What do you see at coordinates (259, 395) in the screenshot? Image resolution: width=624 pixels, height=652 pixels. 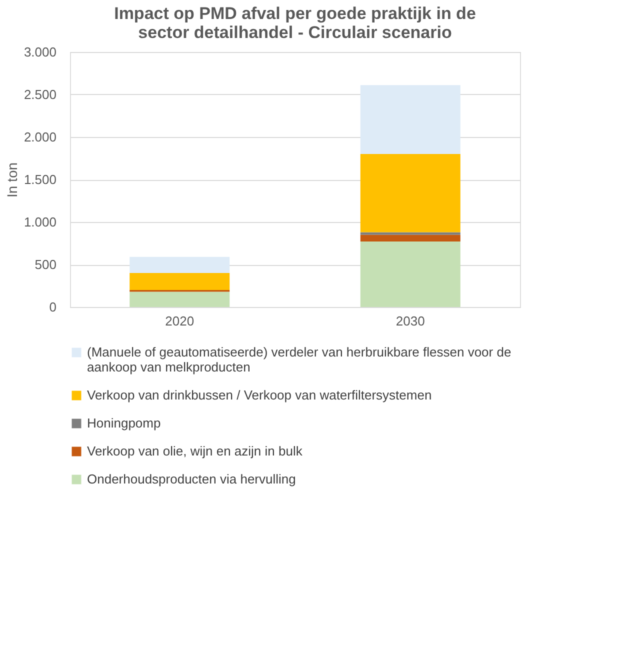 I see `legend-label: Verkoop van drinkbussen / Verkoop van waterfiltersystemen` at bounding box center [259, 395].